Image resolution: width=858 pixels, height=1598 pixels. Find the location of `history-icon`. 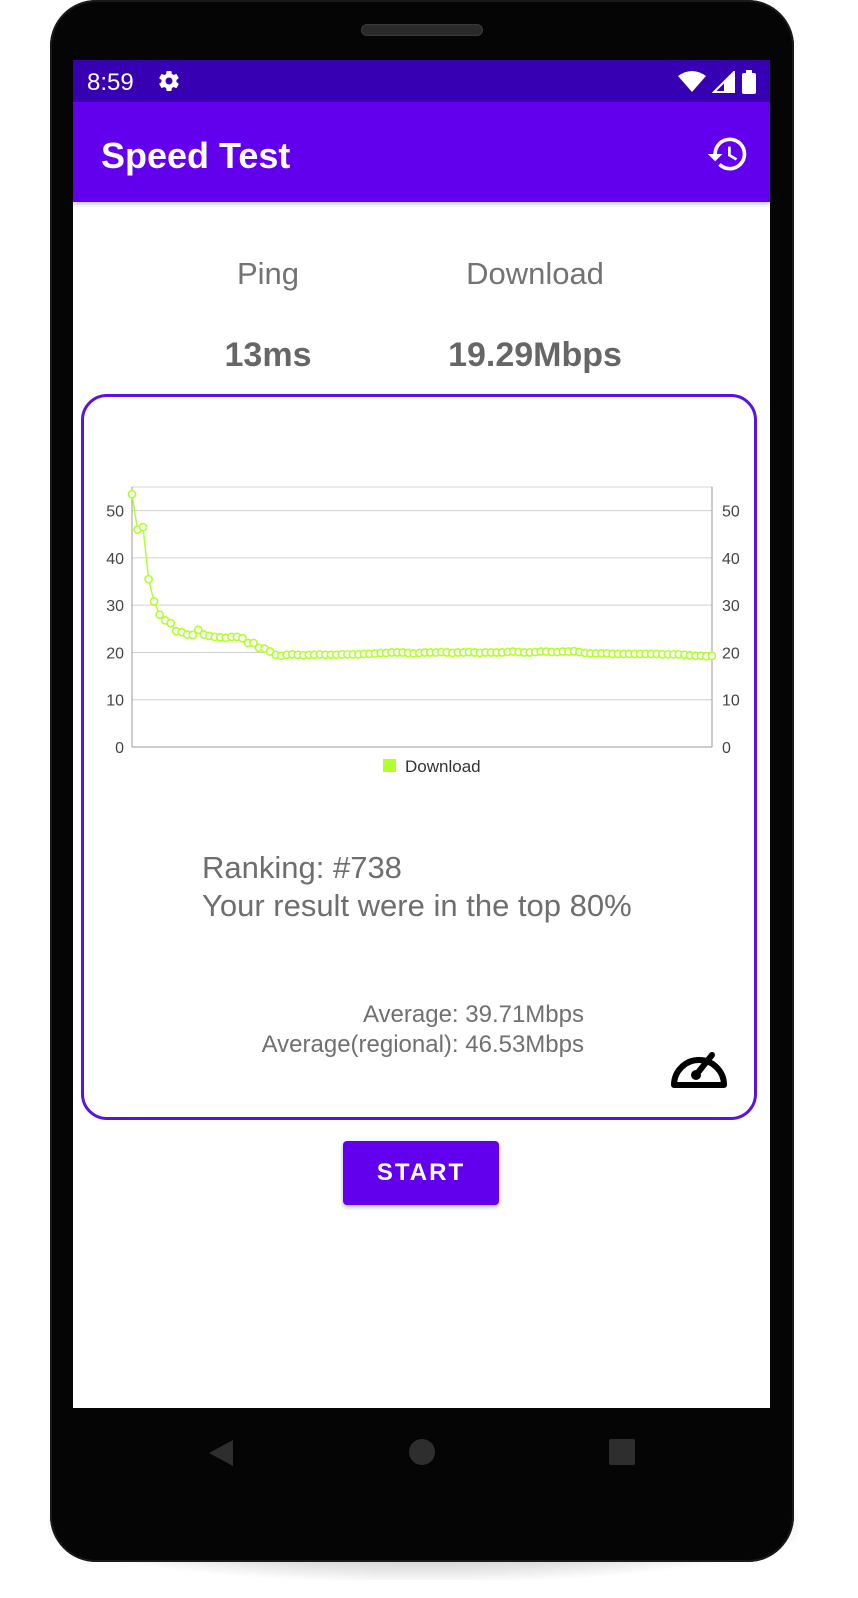

history-icon is located at coordinates (728, 154).